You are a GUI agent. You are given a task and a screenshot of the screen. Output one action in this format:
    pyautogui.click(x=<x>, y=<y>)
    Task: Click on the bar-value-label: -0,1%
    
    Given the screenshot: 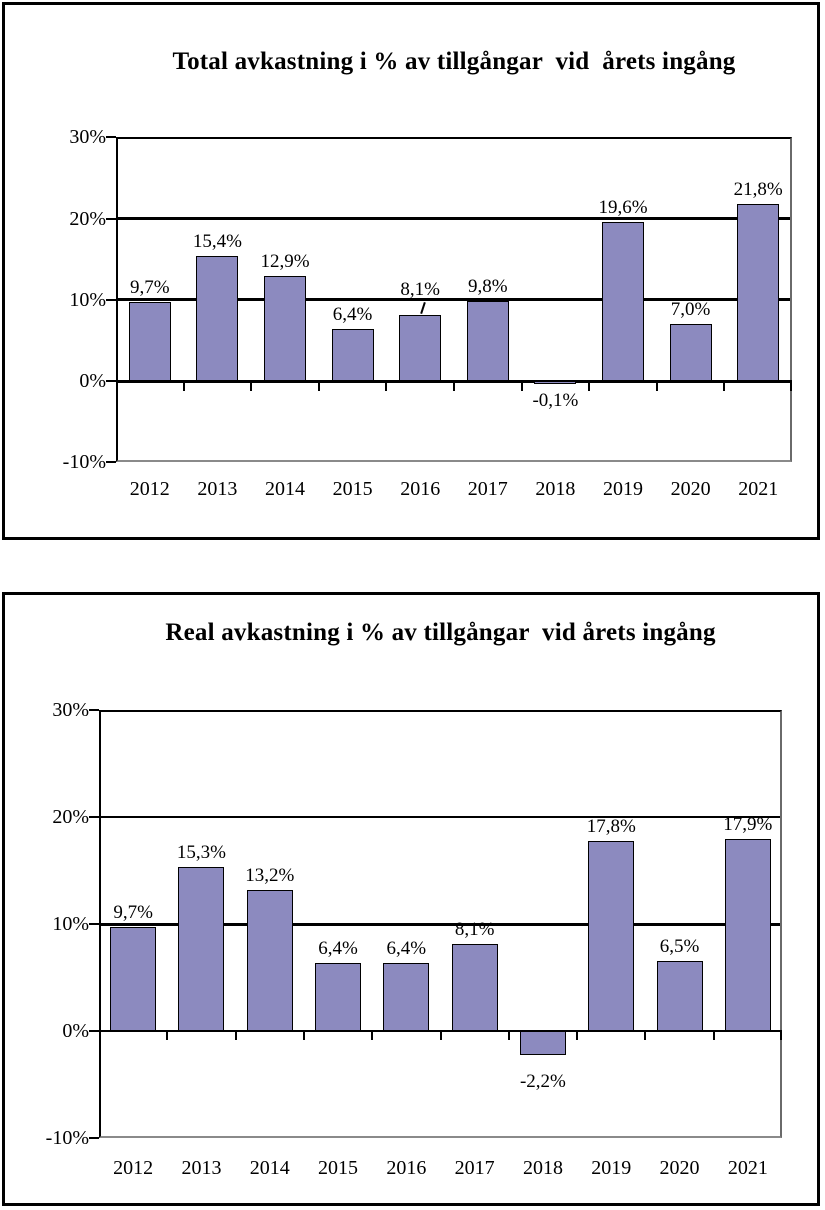 What is the action you would take?
    pyautogui.click(x=555, y=400)
    